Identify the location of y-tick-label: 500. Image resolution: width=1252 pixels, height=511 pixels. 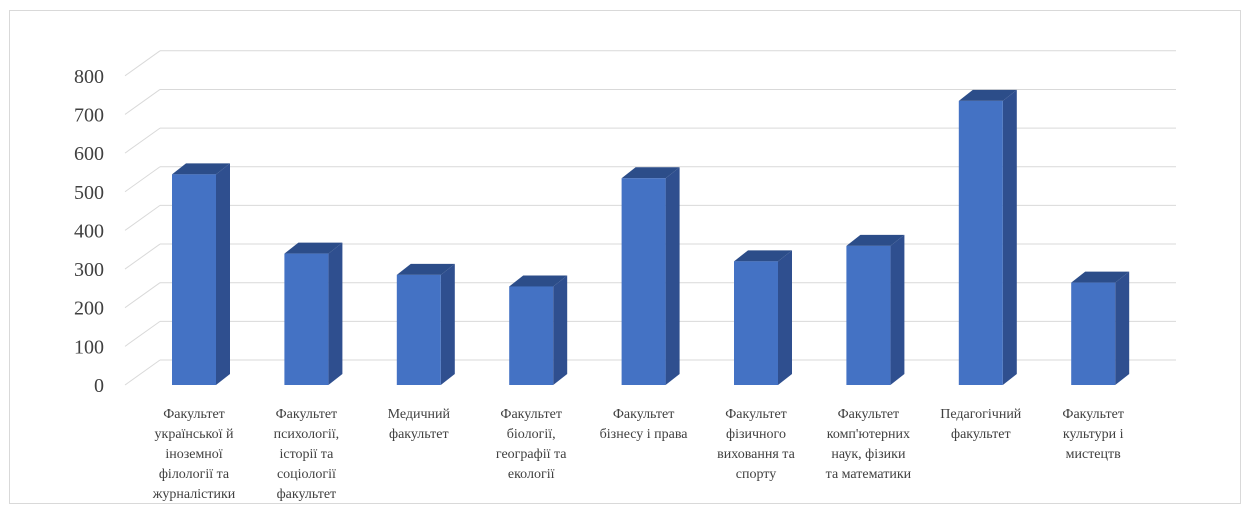
(89, 193).